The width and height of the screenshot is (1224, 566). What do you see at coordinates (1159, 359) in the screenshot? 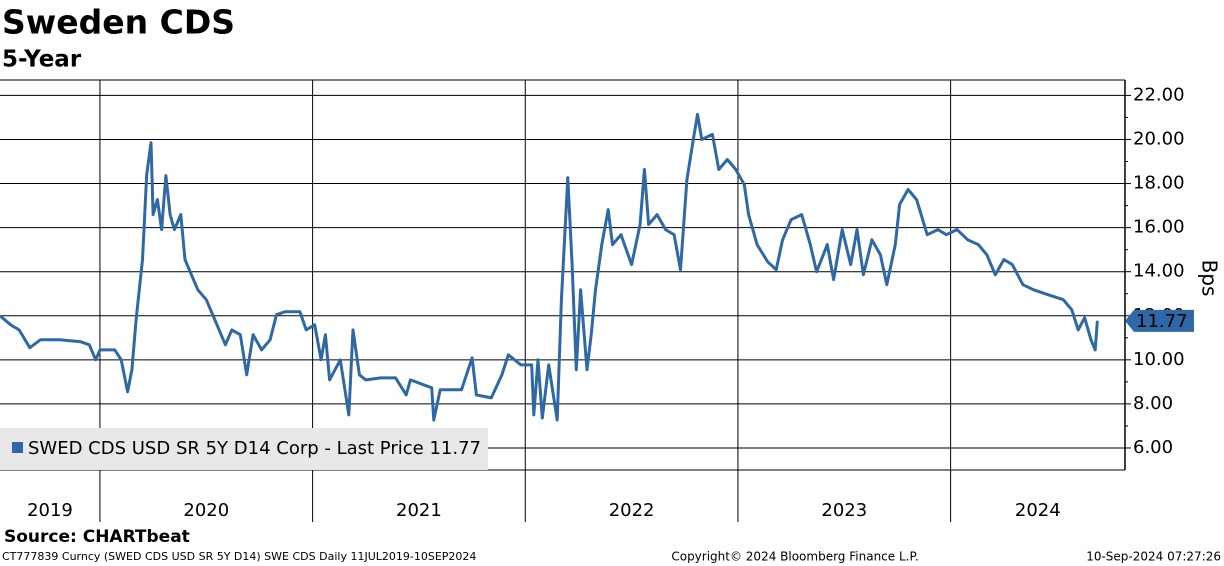
I see `y-tick-label: 10.00` at bounding box center [1159, 359].